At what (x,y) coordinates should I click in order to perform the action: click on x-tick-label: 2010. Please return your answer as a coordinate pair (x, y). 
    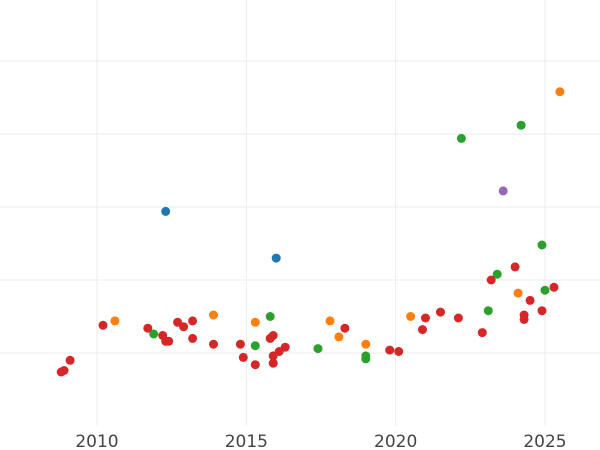
    Looking at the image, I should click on (96, 441).